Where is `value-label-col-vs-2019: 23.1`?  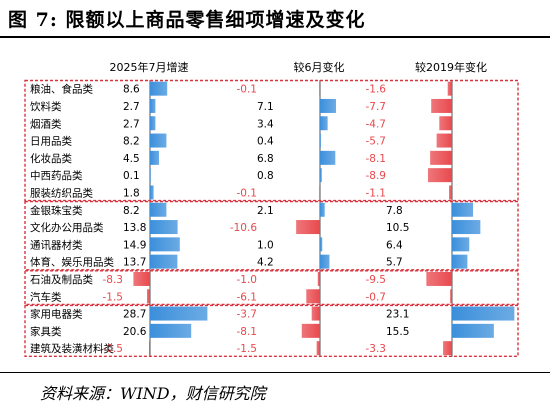
value-label-col-vs-2019: 23.1 is located at coordinates (397, 315).